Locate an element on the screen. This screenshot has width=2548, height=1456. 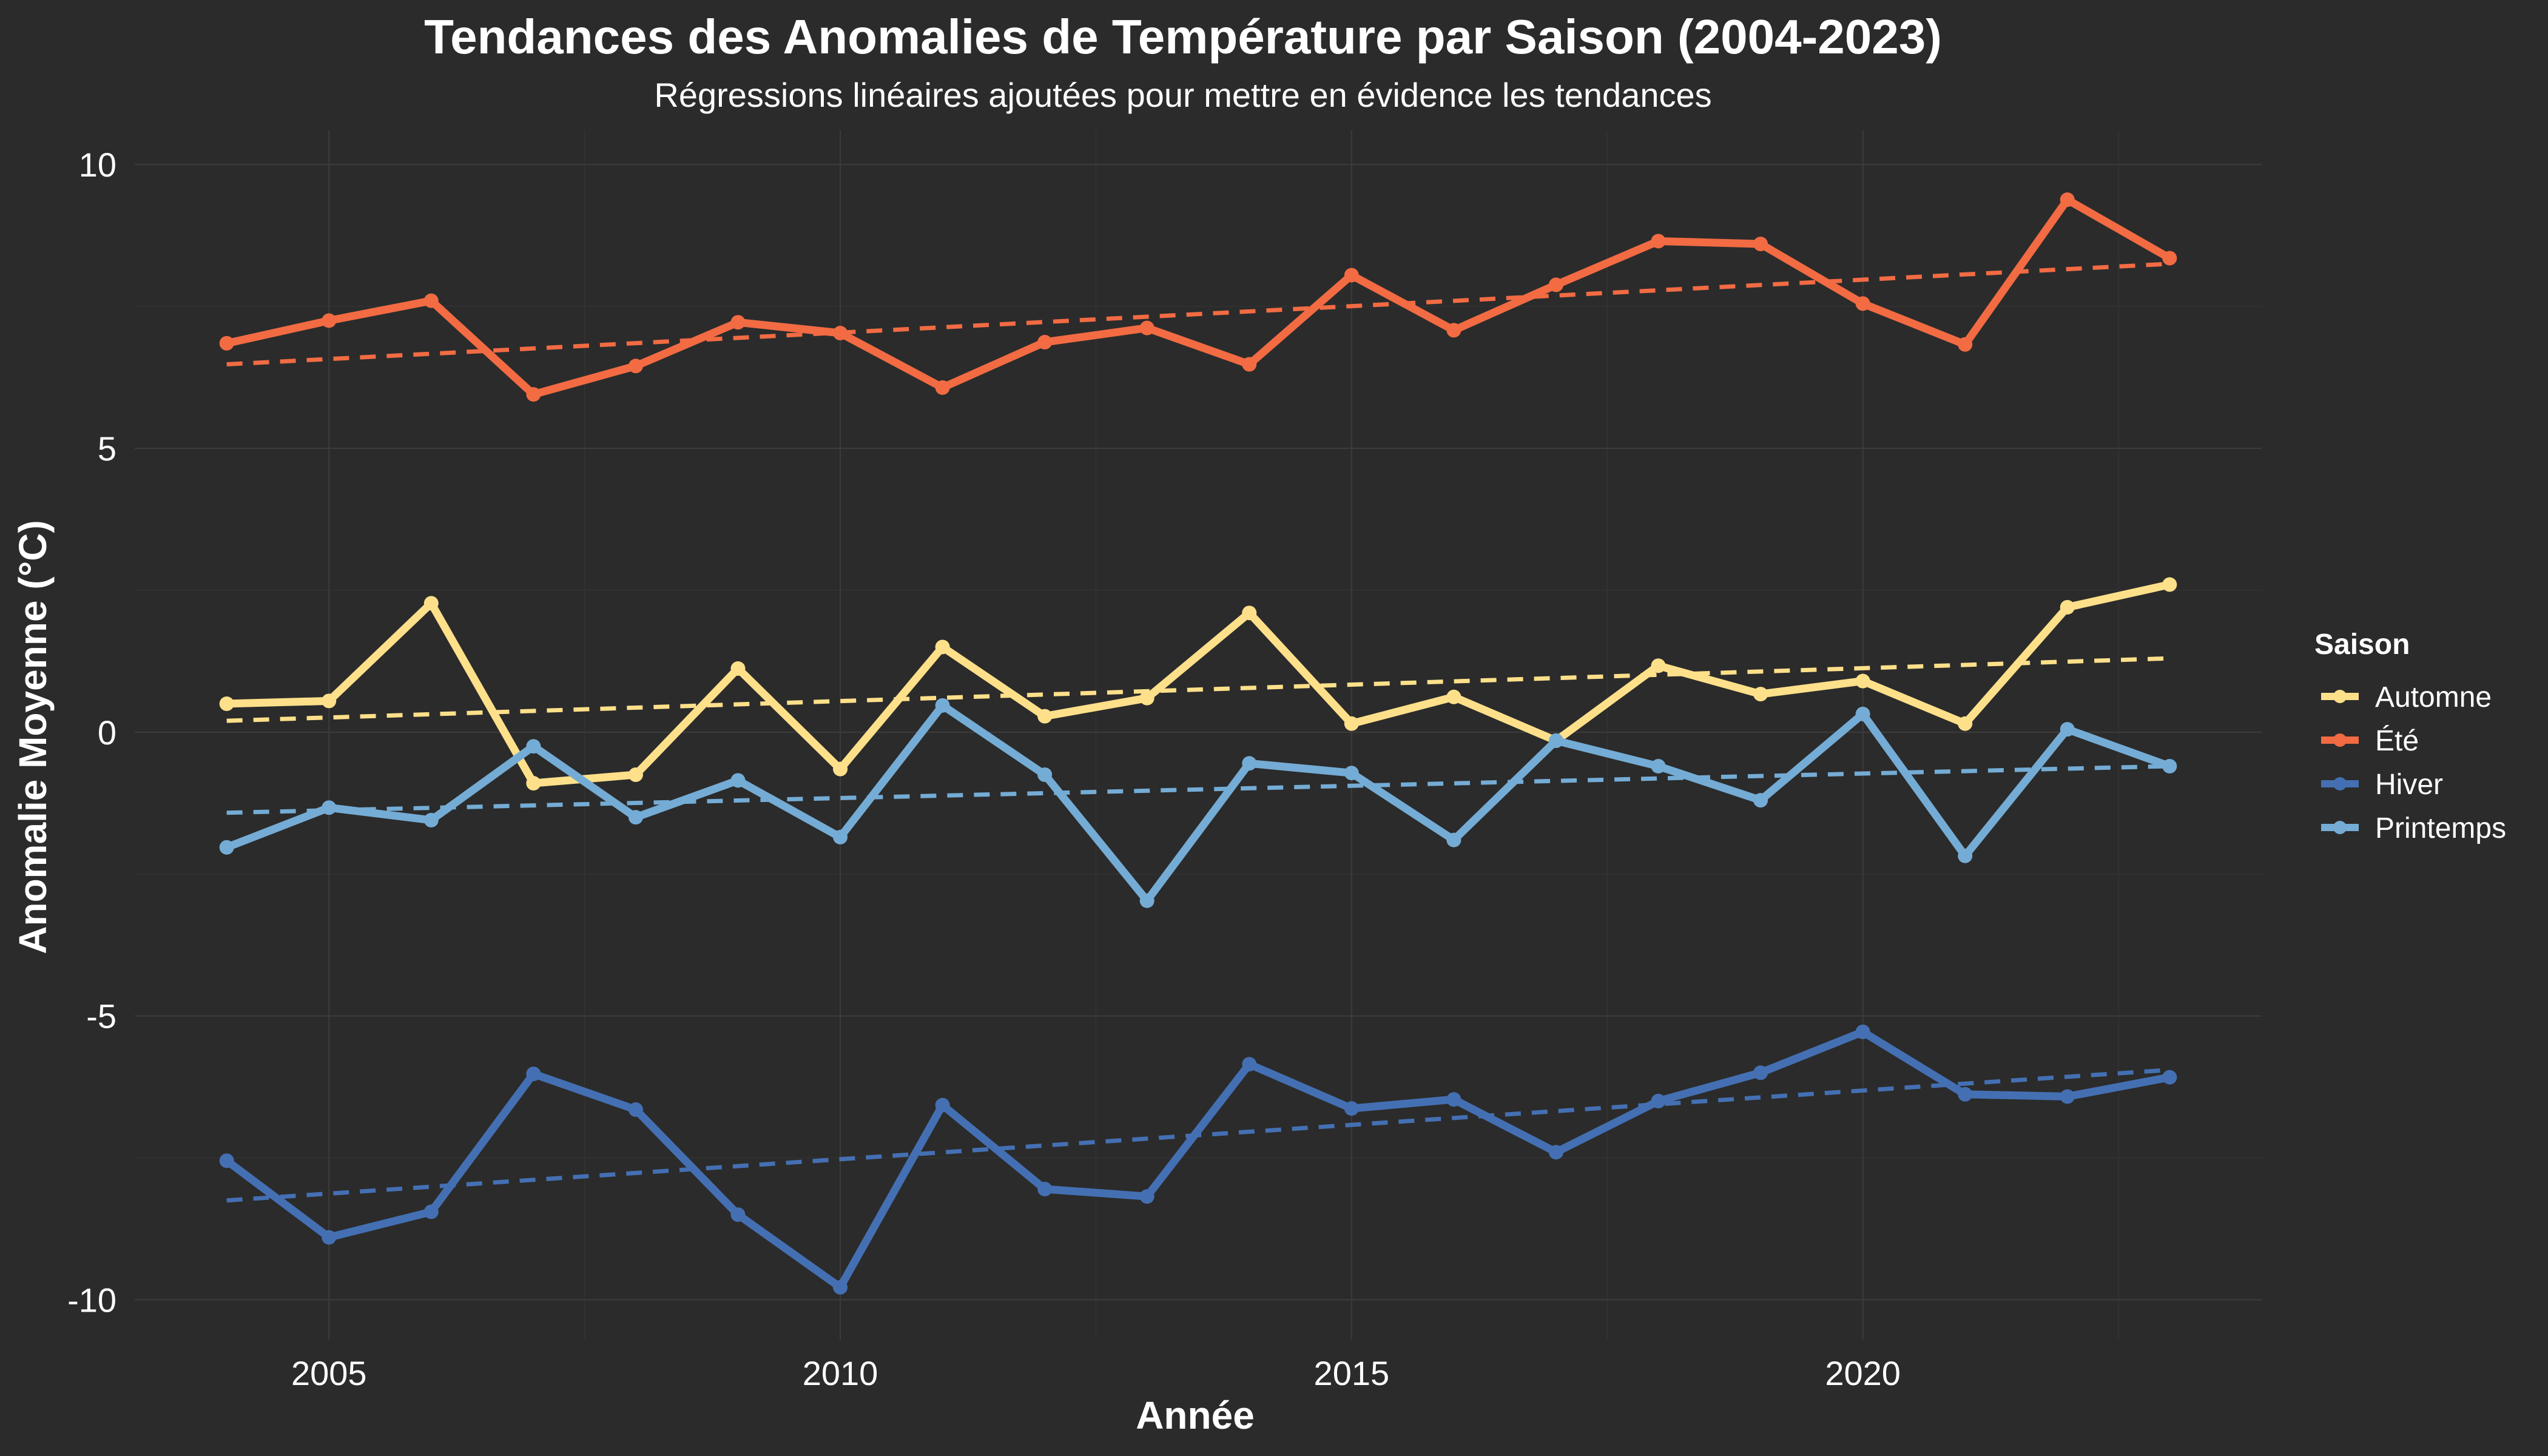
x-tick-label: 2015 is located at coordinates (1352, 1373).